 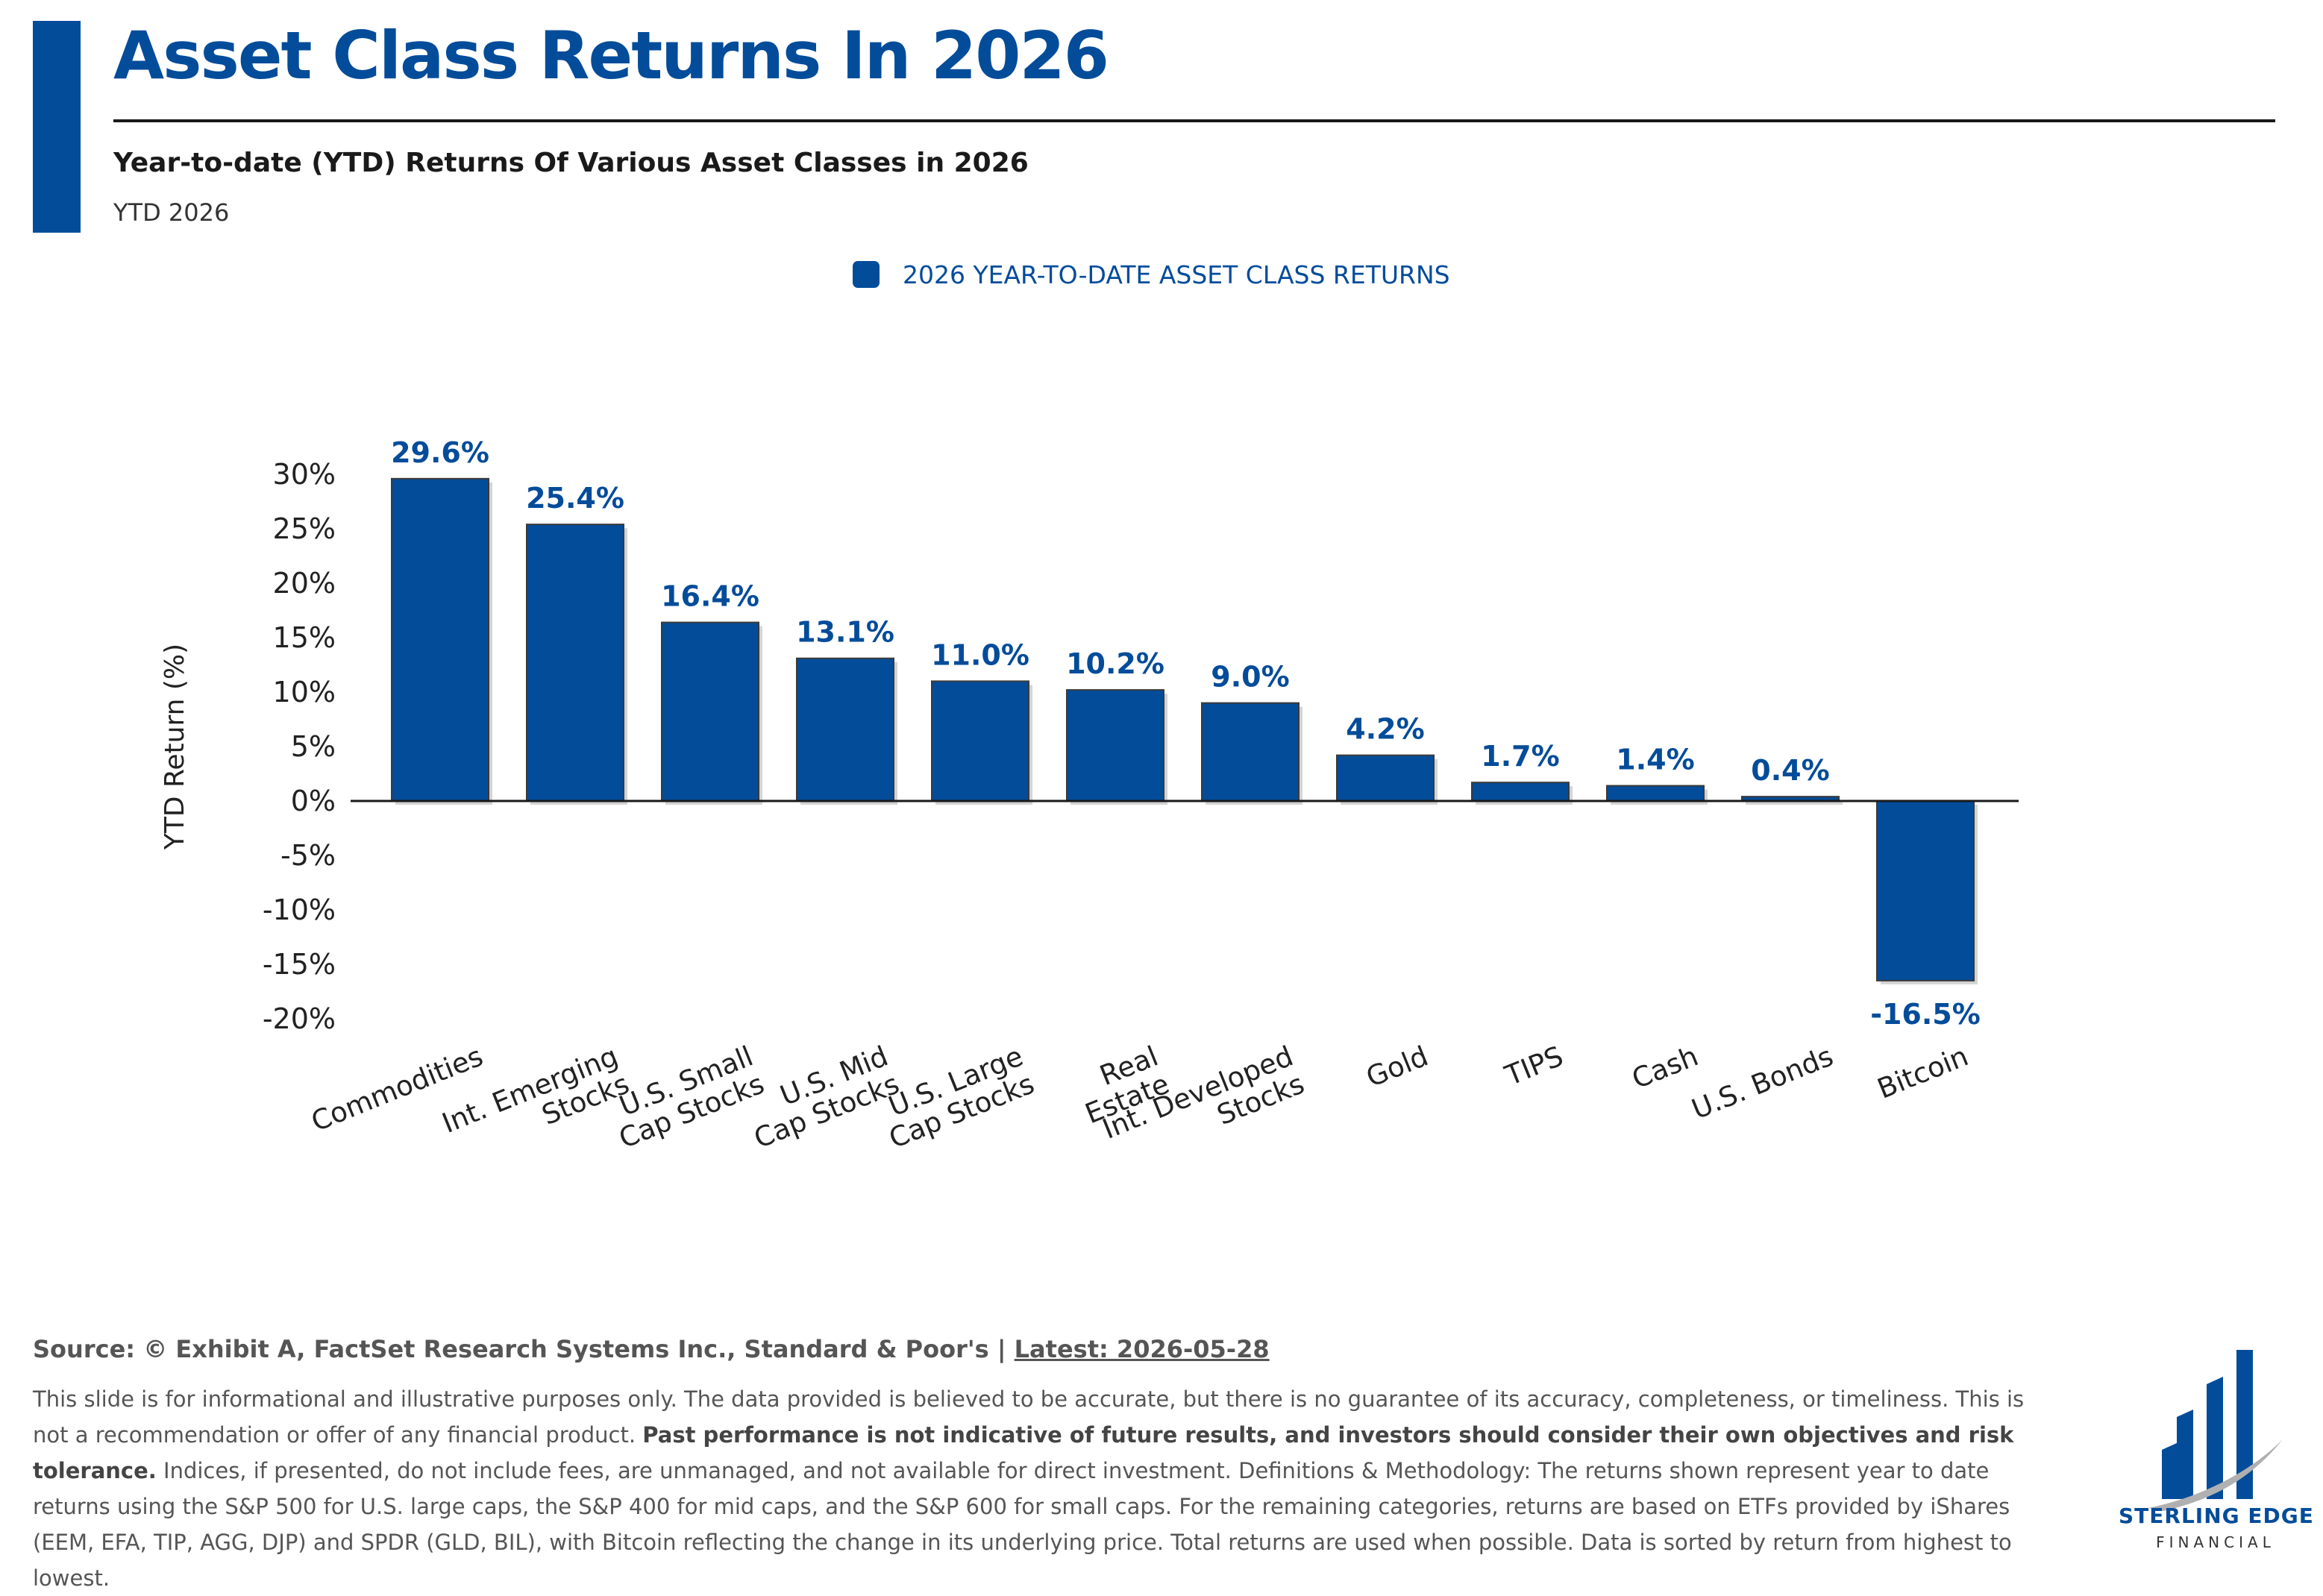 I want to click on x-tick-label: U.S. SmallCap Stocks, so click(x=686, y=1097).